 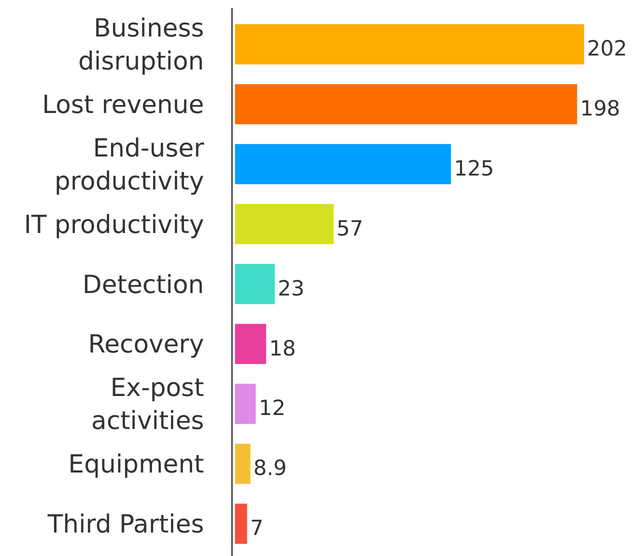 What do you see at coordinates (291, 288) in the screenshot?
I see `data-label: 23` at bounding box center [291, 288].